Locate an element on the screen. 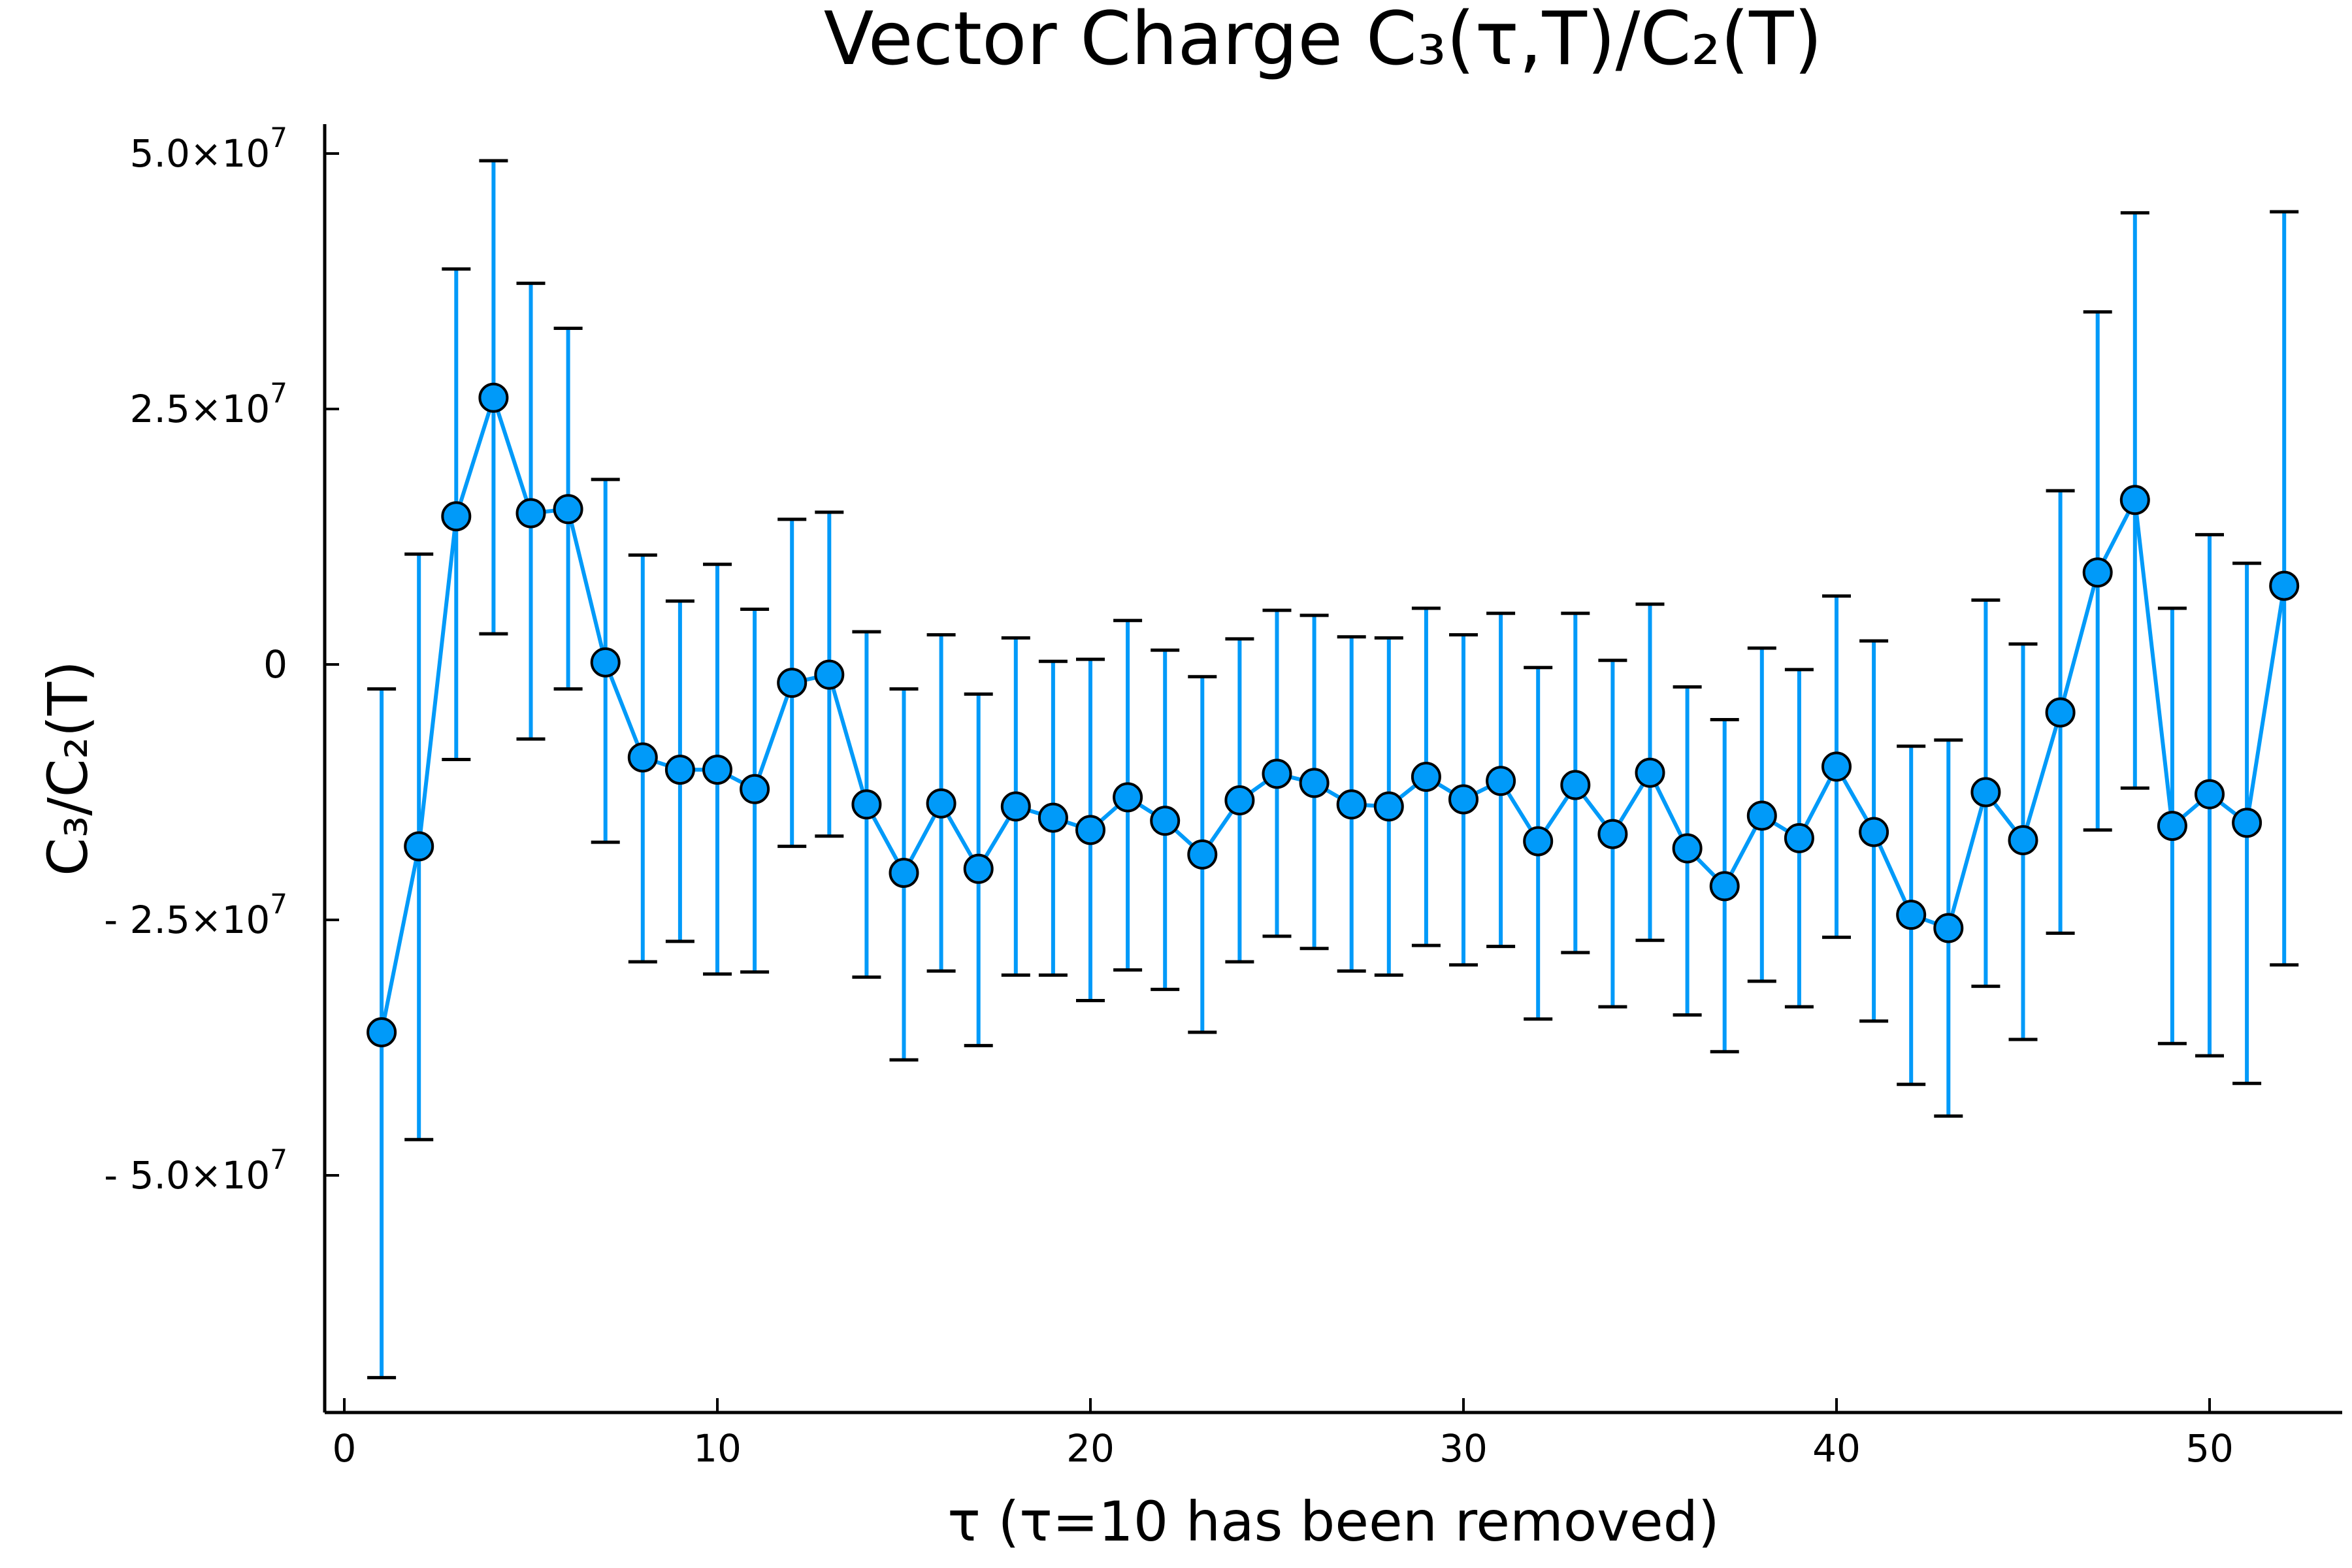  y-tick-label: - 5.0×107 is located at coordinates (195, 1170).